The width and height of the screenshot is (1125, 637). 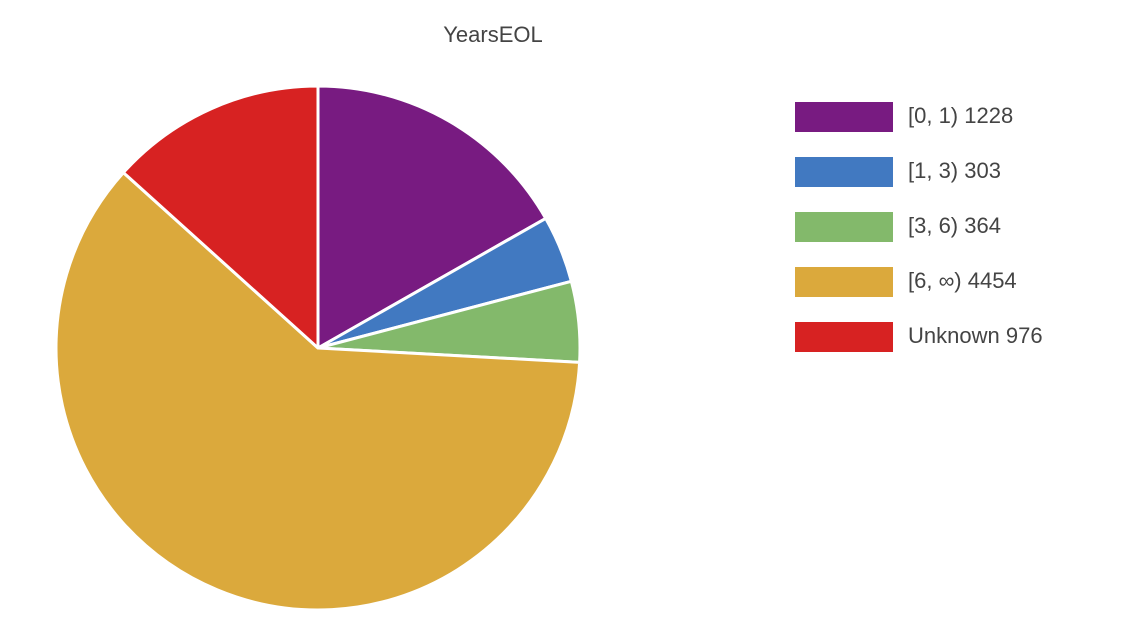 I want to click on legend-label: [3, 6) 364, so click(x=954, y=225).